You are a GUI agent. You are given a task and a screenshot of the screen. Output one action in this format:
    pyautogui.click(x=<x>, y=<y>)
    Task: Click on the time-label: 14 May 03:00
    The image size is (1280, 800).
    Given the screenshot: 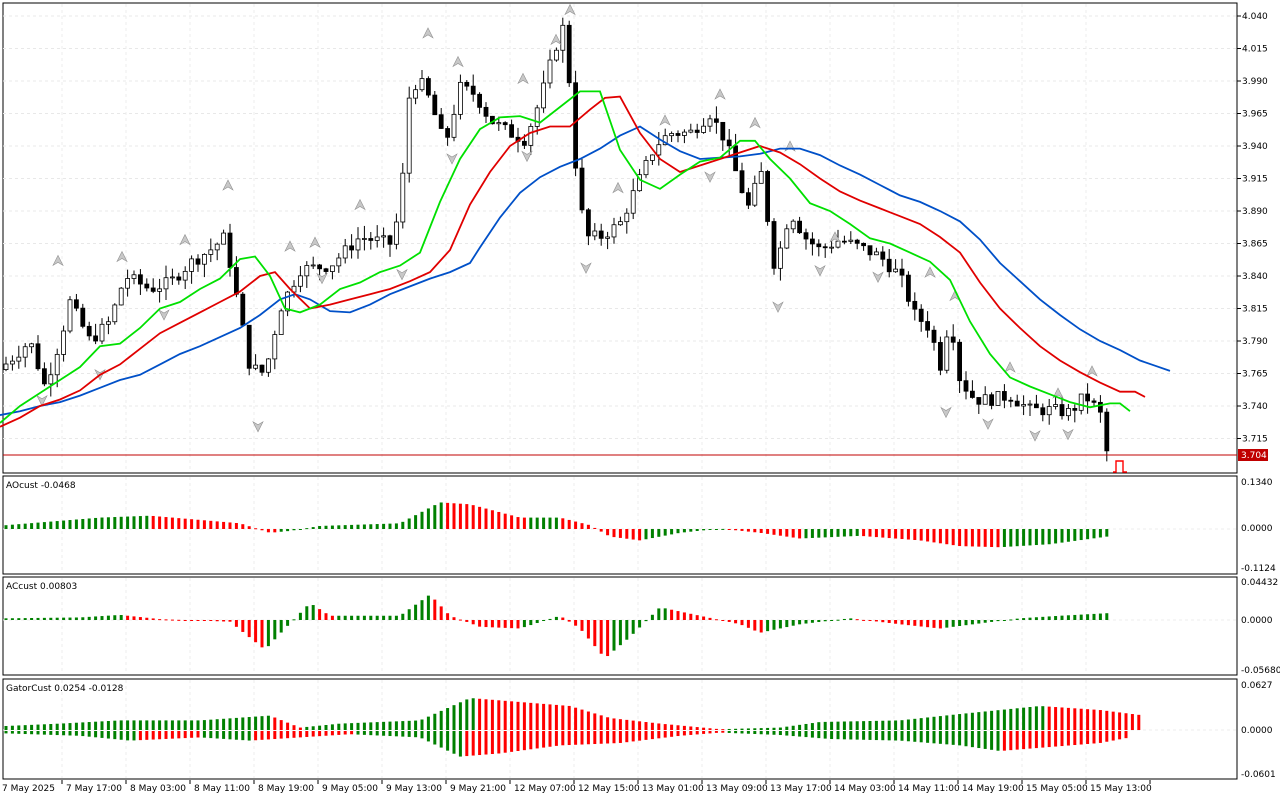 What is the action you would take?
    pyautogui.click(x=865, y=789)
    